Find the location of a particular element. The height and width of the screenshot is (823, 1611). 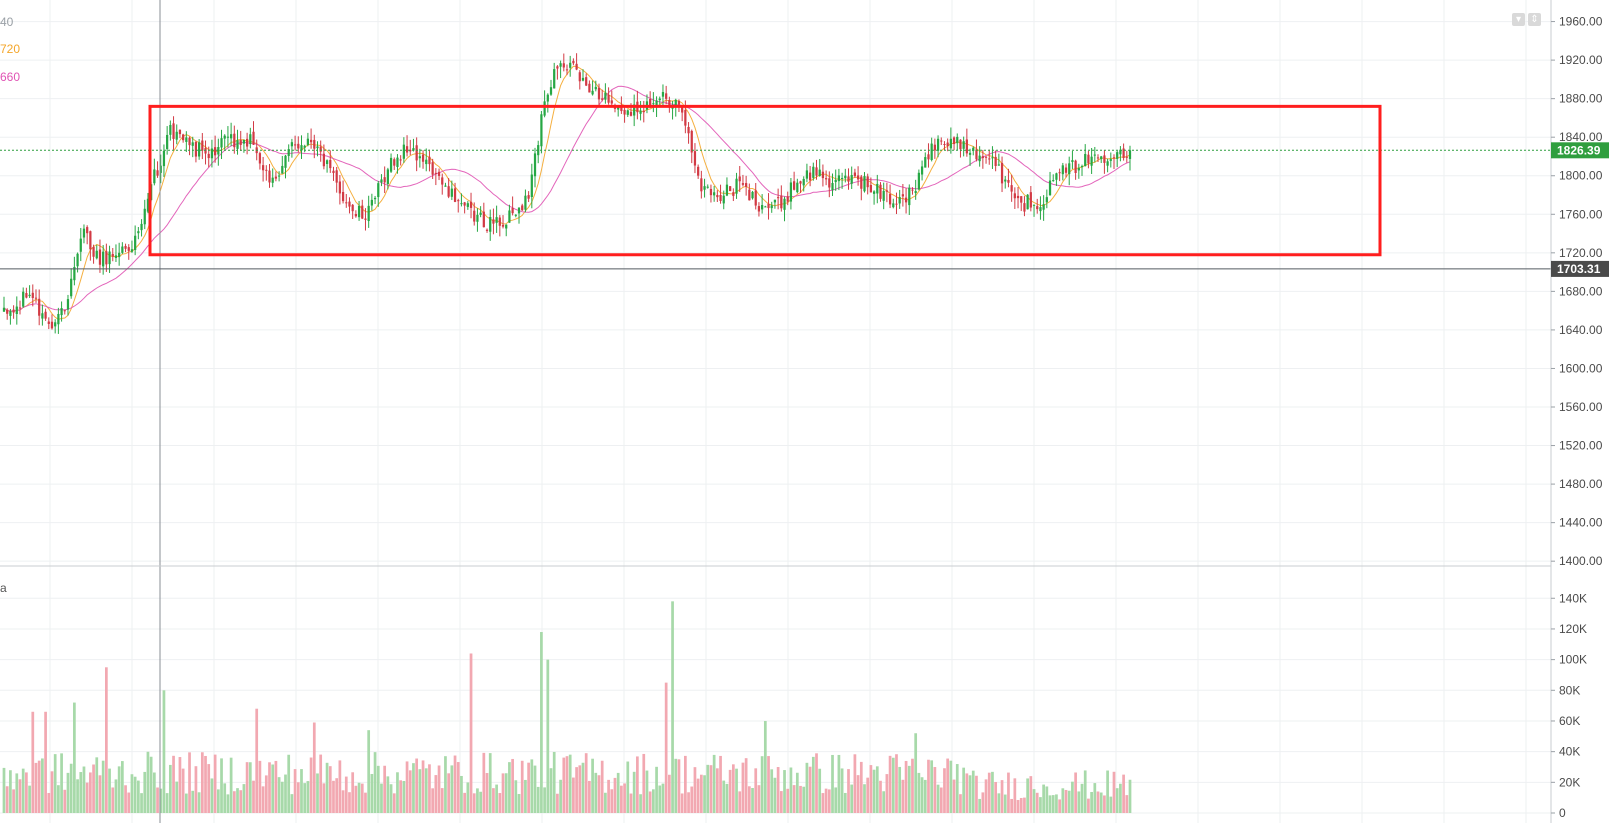

volume-label: a is located at coordinates (3, 588).